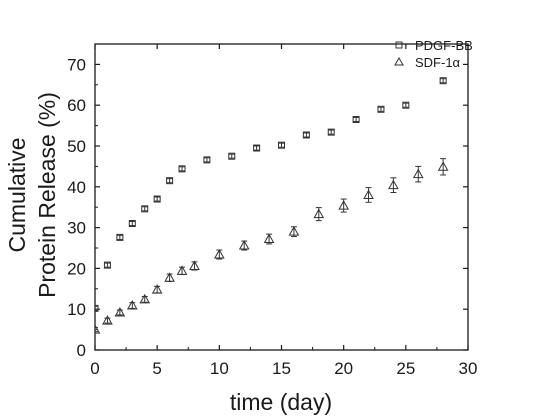 The width and height of the screenshot is (550, 418). Describe the element at coordinates (399, 61) in the screenshot. I see `legend-marker-triangle` at that location.